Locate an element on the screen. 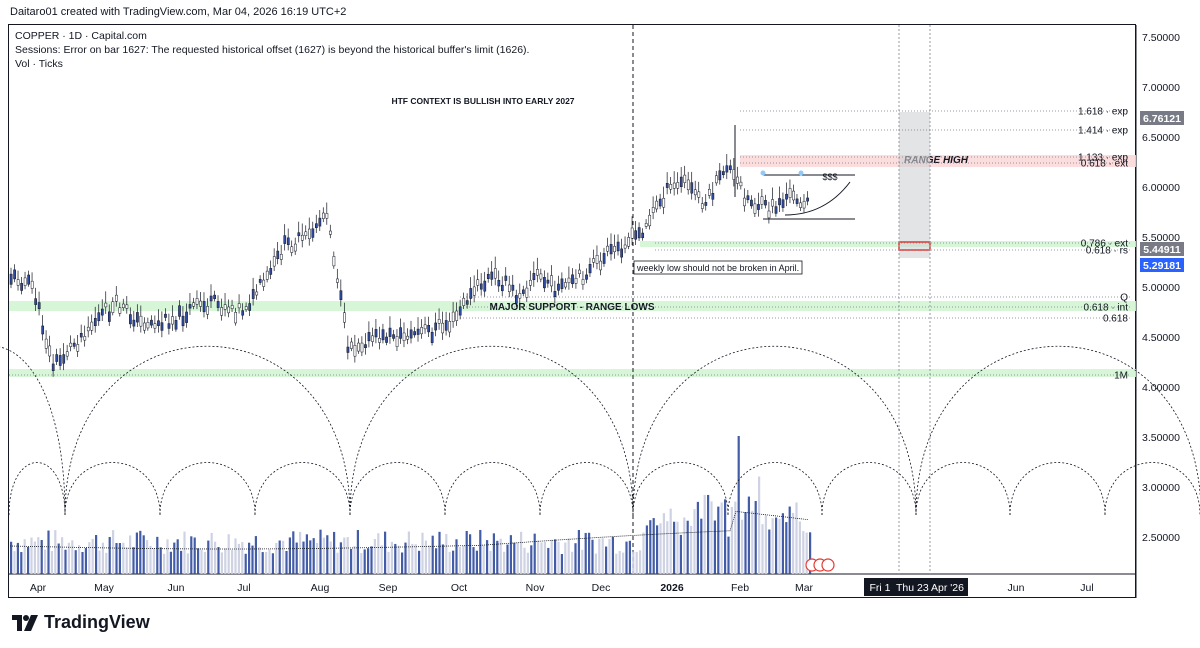 This screenshot has height=648, width=1200. price-tag-bg is located at coordinates (1162, 118).